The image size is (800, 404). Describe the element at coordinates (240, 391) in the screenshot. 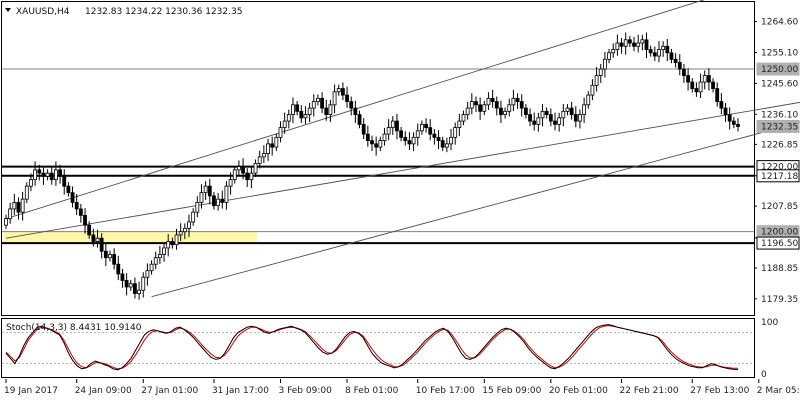

I see `date-tick-label: 31 Jan 17:00` at that location.